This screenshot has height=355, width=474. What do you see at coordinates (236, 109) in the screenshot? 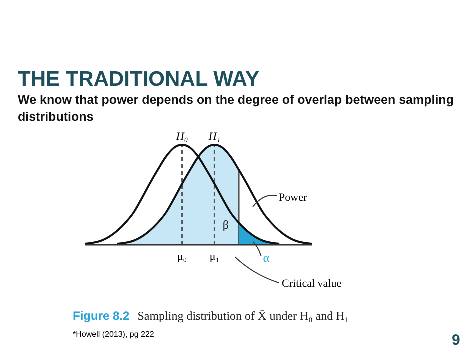
I see `chart-subtitle: We know that power depends on the degree of overlap between sampling distributions` at bounding box center [236, 109].